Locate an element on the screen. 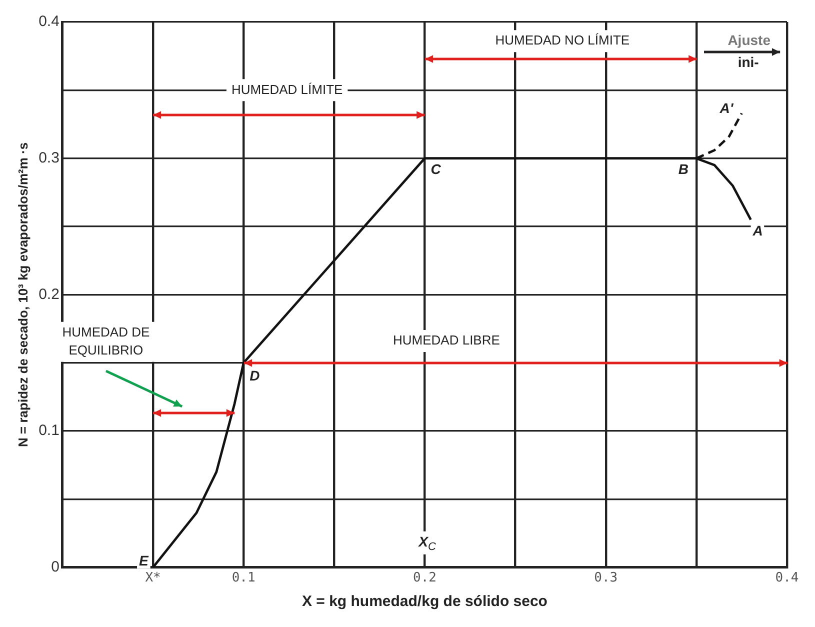 This screenshot has height=627, width=815. annotation: A' is located at coordinates (726, 108).